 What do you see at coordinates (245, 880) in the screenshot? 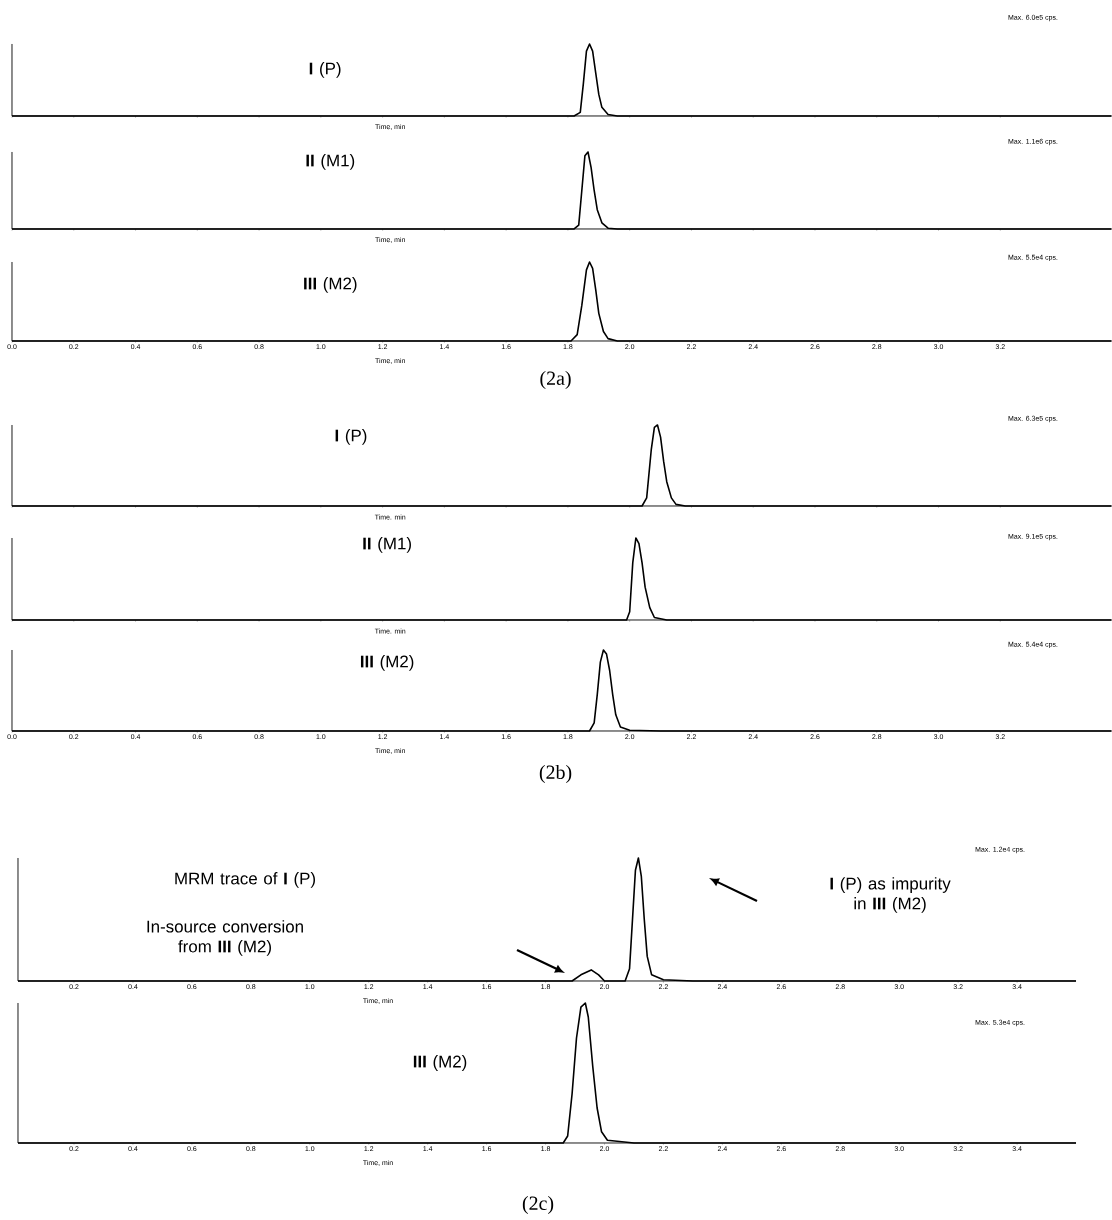
I see `annotation: MRM trace of I (P)` at bounding box center [245, 880].